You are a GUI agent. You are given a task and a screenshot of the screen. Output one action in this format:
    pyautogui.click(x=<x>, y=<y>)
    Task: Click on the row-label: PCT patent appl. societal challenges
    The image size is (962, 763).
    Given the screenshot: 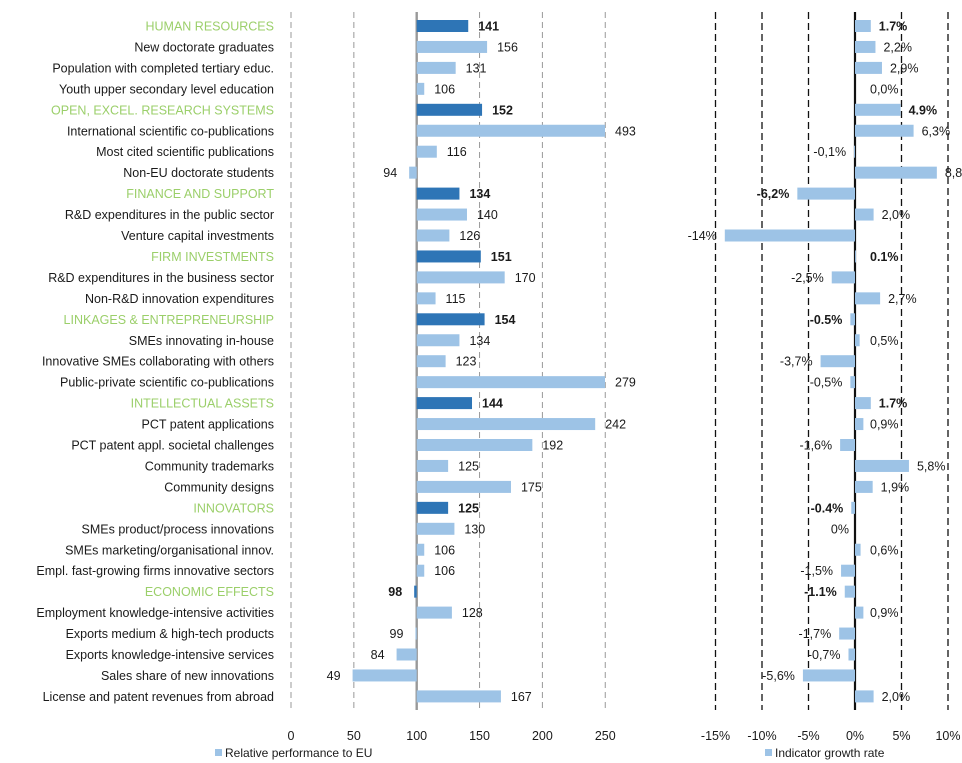 What is the action you would take?
    pyautogui.click(x=172, y=446)
    